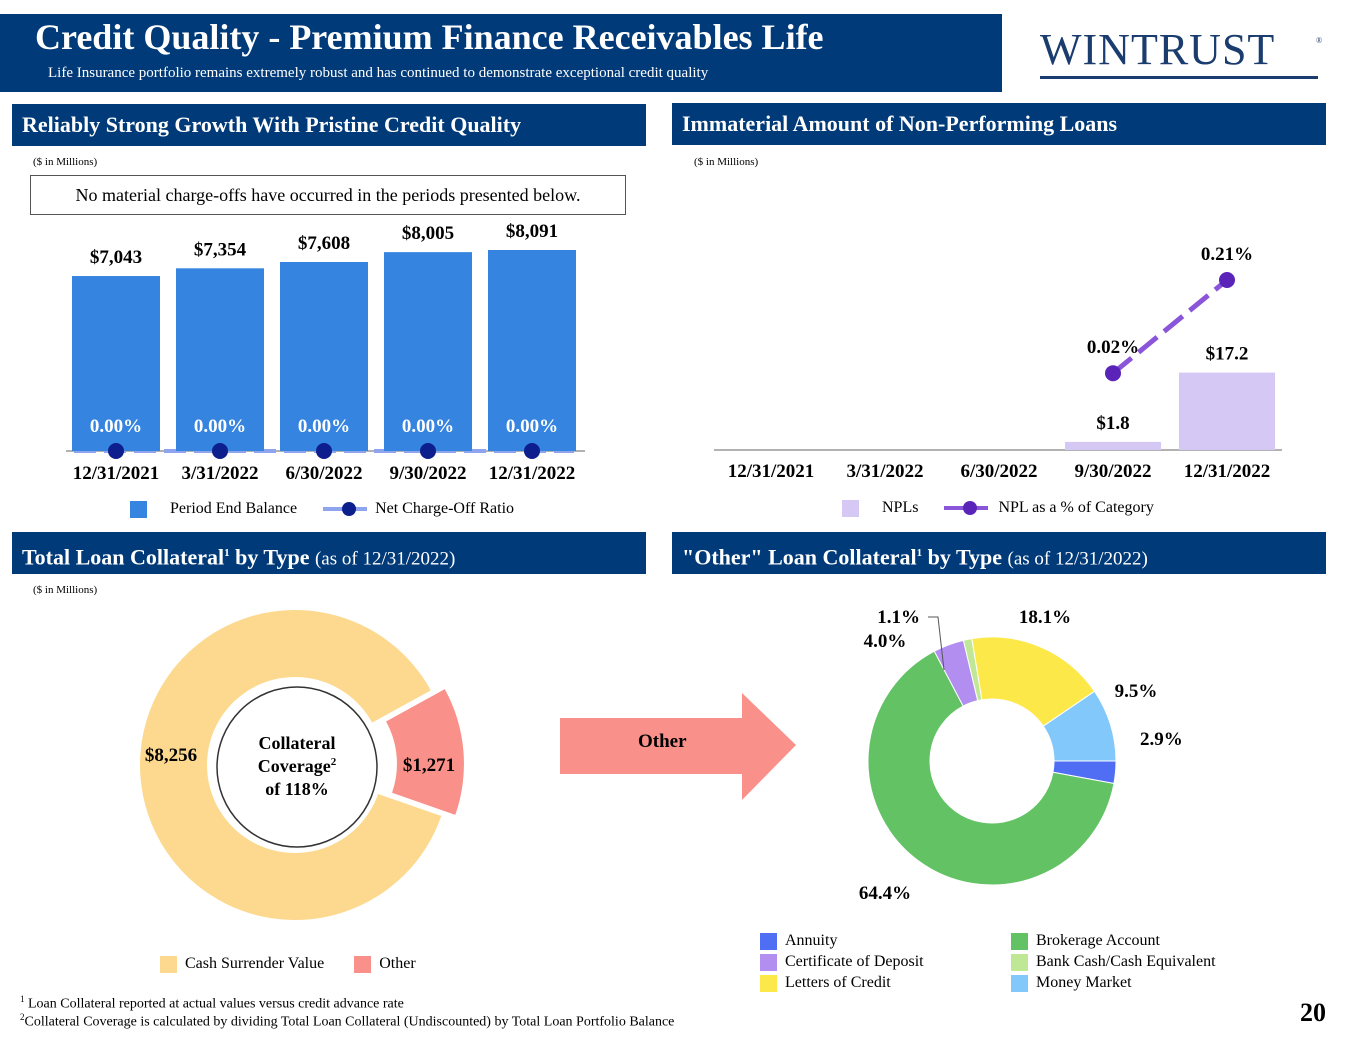 This screenshot has width=1365, height=1055. I want to click on legend-label: Money Market, so click(1084, 982).